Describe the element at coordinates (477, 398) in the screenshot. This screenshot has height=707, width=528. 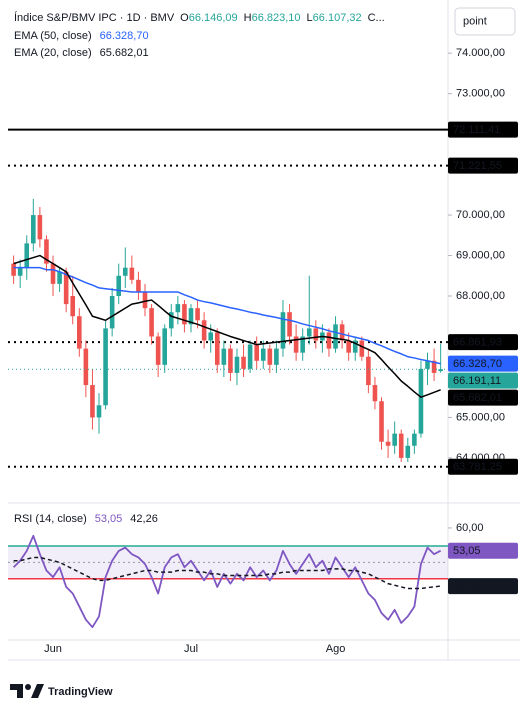
I see `ema20-tag-text: 65.682,01` at that location.